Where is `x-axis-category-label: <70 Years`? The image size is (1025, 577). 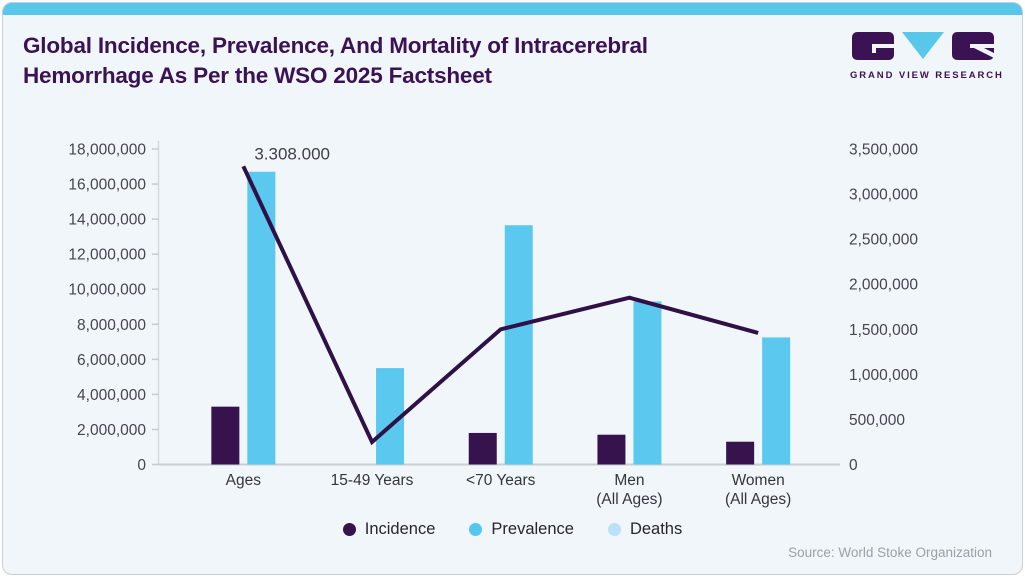
x-axis-category-label: <70 Years is located at coordinates (501, 480).